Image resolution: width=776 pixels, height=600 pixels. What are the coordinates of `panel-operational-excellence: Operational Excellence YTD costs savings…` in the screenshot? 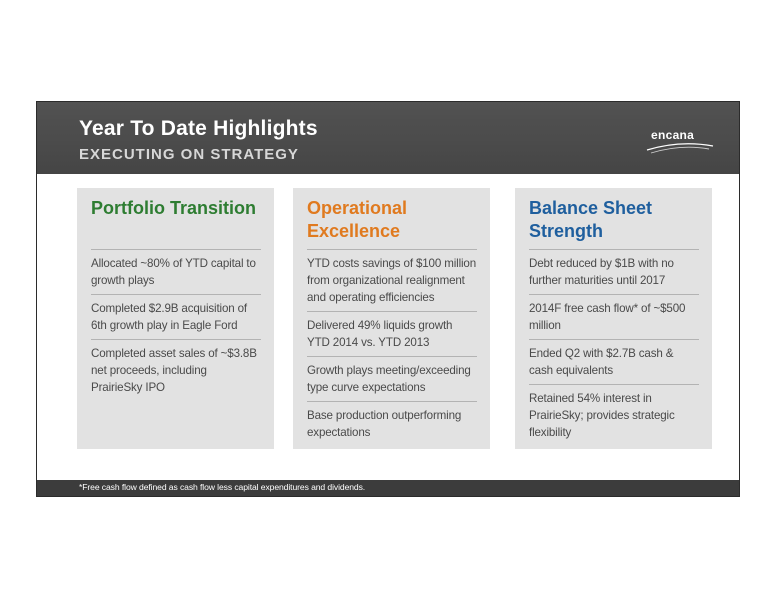 It's located at (391, 318).